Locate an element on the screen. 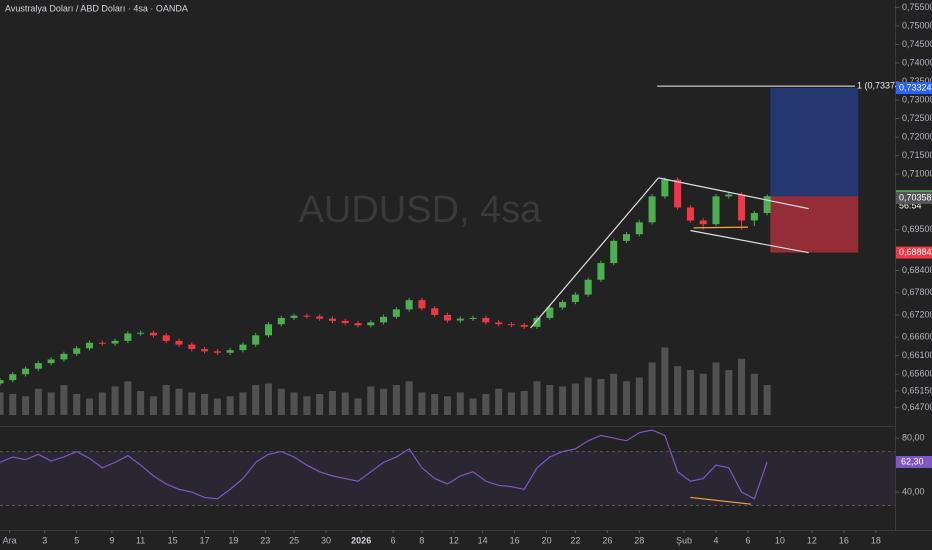 The height and width of the screenshot is (550, 932). price-tick-label: 0,64700 is located at coordinates (917, 407).